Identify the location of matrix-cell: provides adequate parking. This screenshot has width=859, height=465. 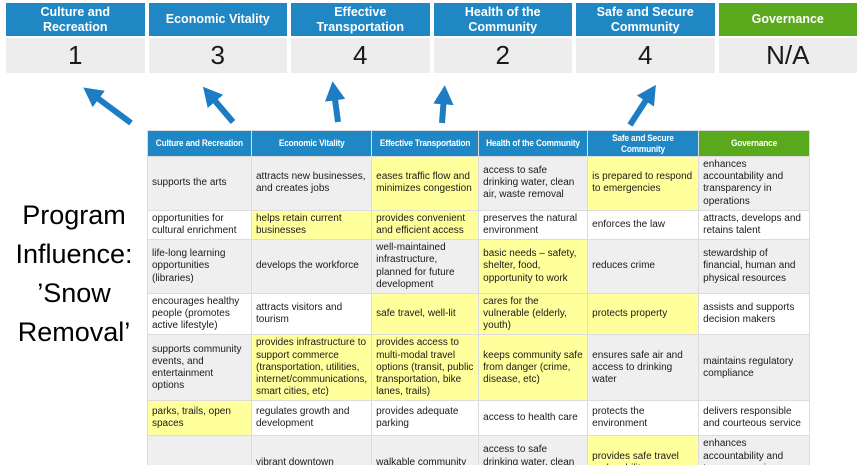
(425, 418).